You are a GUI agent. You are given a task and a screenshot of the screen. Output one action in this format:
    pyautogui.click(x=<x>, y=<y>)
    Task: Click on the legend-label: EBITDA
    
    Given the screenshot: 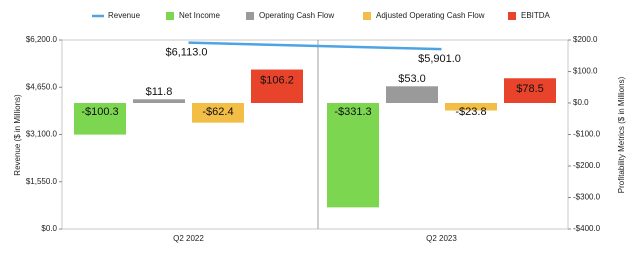 What is the action you would take?
    pyautogui.click(x=536, y=15)
    